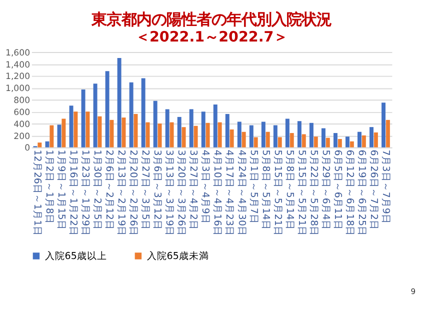 The width and height of the screenshot is (427, 320). I want to click on y-tick-label: 1,400, so click(18, 65).